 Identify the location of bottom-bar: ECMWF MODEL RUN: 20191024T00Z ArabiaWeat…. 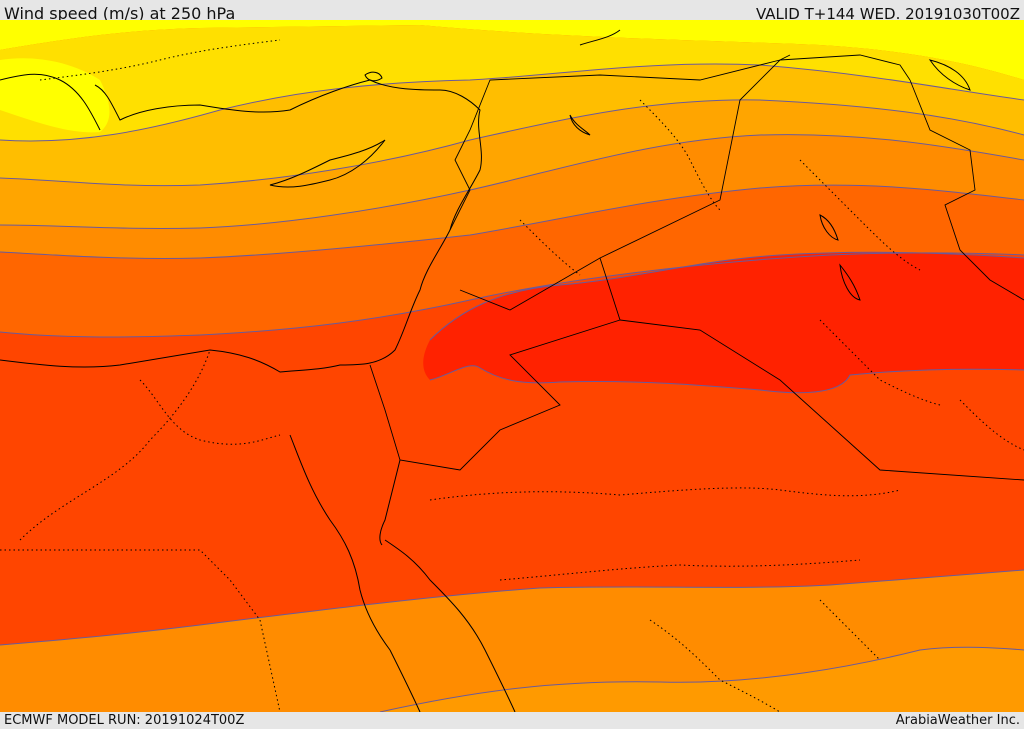
(512, 720).